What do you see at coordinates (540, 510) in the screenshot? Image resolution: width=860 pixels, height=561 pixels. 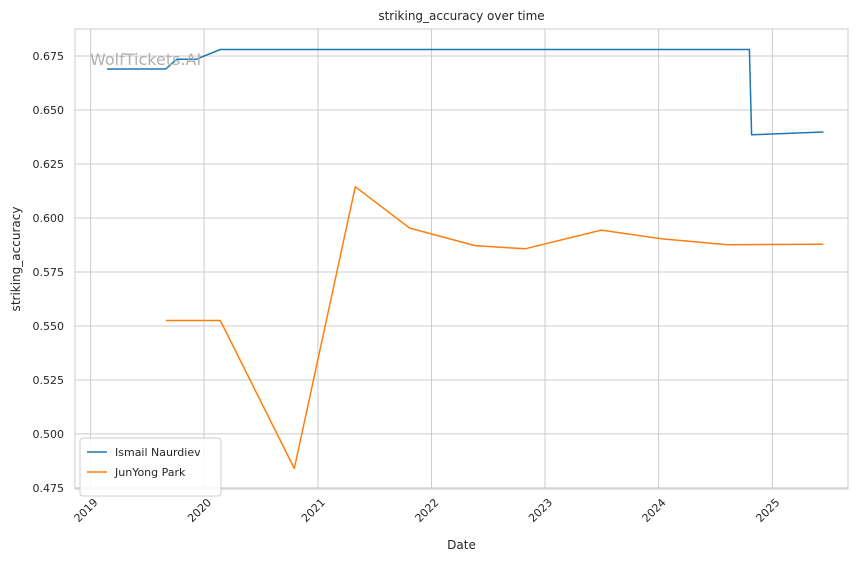 I see `x-tick-label: 2023` at bounding box center [540, 510].